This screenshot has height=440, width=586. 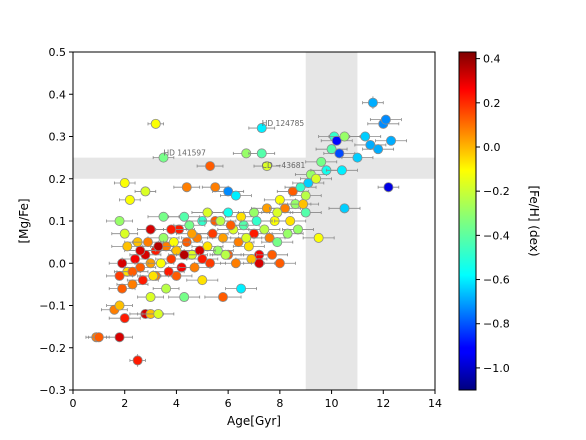 What do you see at coordinates (52, 306) in the screenshot?
I see `y-tick-label: −0.1` at bounding box center [52, 306].